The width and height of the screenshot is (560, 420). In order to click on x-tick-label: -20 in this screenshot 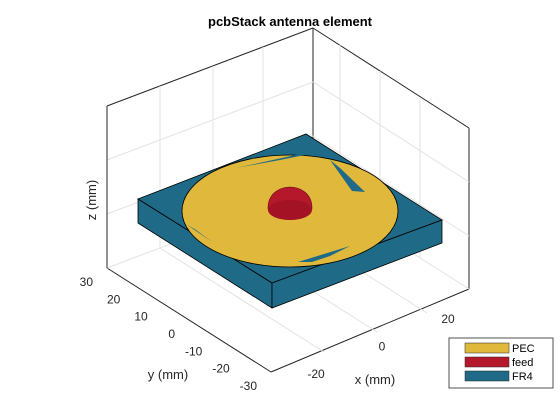, I will do `click(316, 374)`.